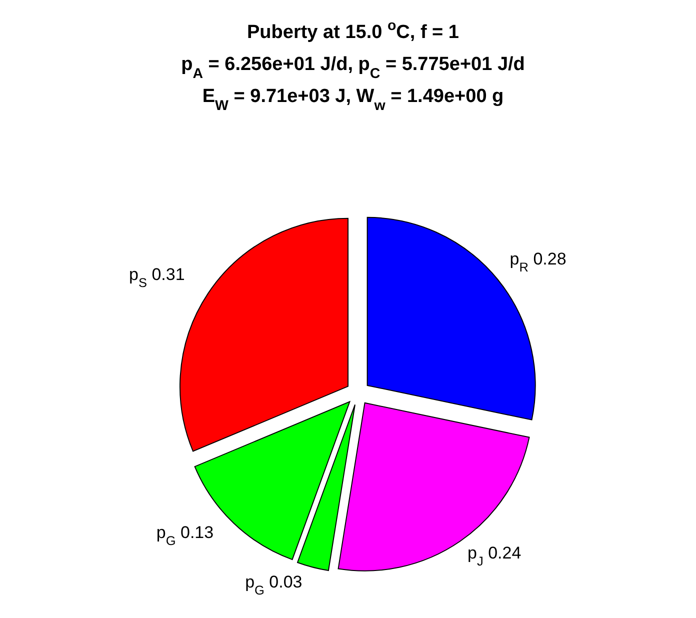 The image size is (696, 618). I want to click on slice-label: p$_{J}$, so click(476, 556).